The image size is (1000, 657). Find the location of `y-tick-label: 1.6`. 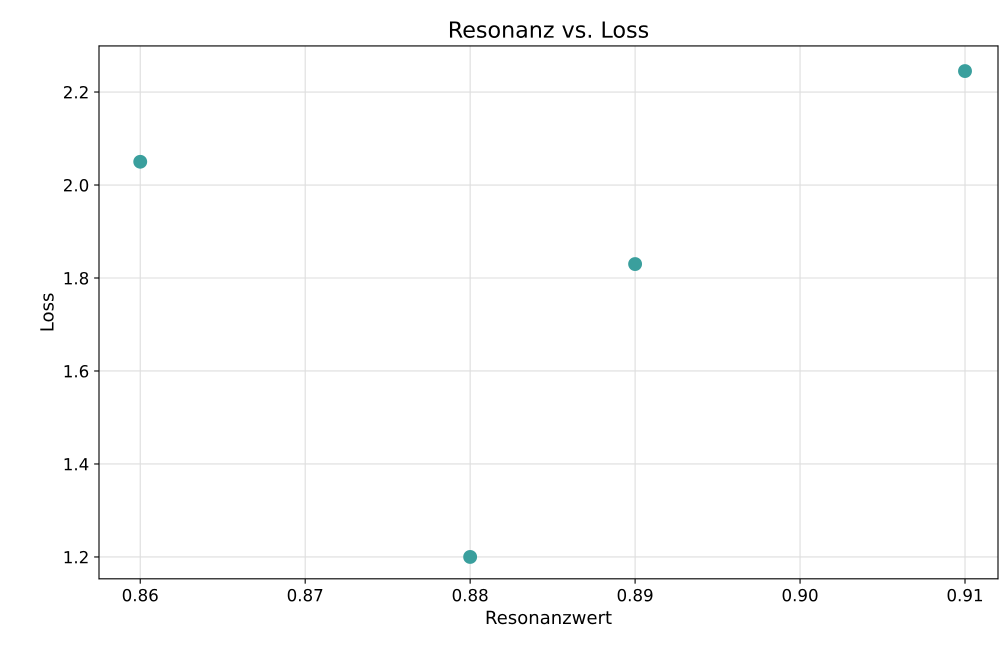

y-tick-label: 1.6 is located at coordinates (76, 371).